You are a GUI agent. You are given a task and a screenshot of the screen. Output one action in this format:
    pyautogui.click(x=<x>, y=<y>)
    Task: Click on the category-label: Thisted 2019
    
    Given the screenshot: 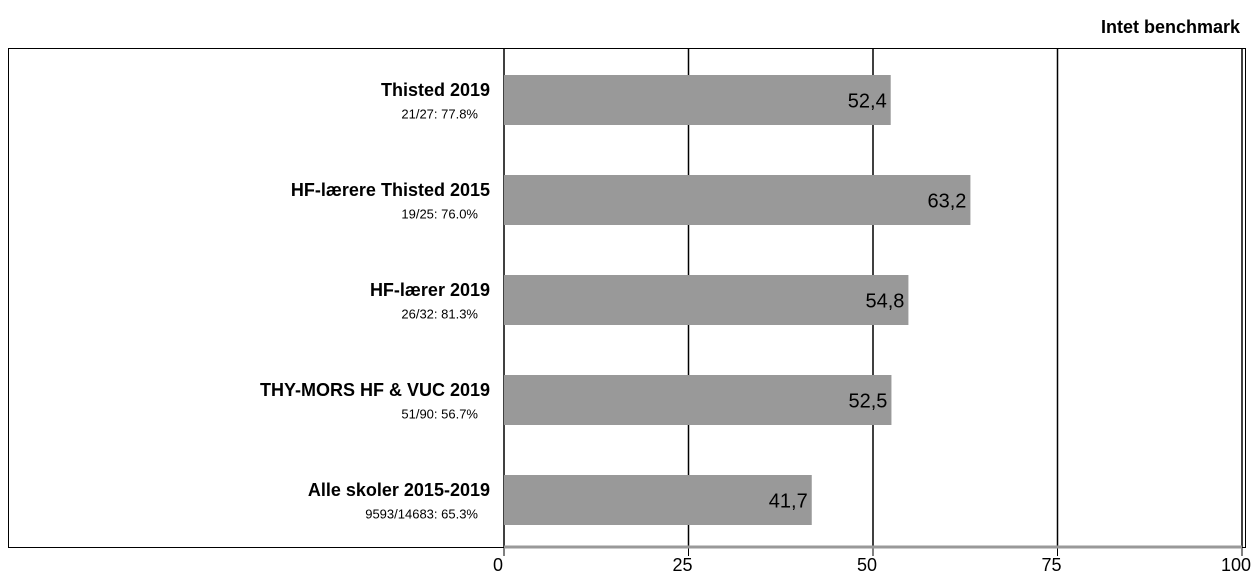 What is the action you would take?
    pyautogui.click(x=435, y=90)
    